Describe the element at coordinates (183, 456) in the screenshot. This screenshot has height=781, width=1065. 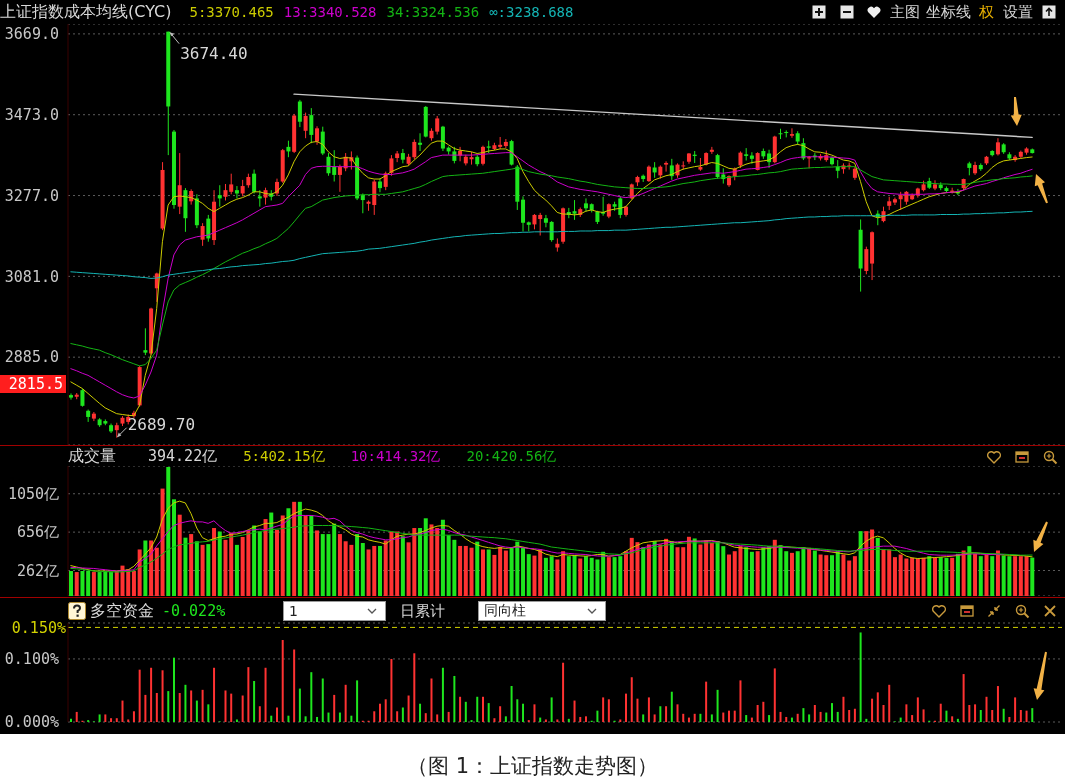
I see `chart-subtitle: 394.22亿` at that location.